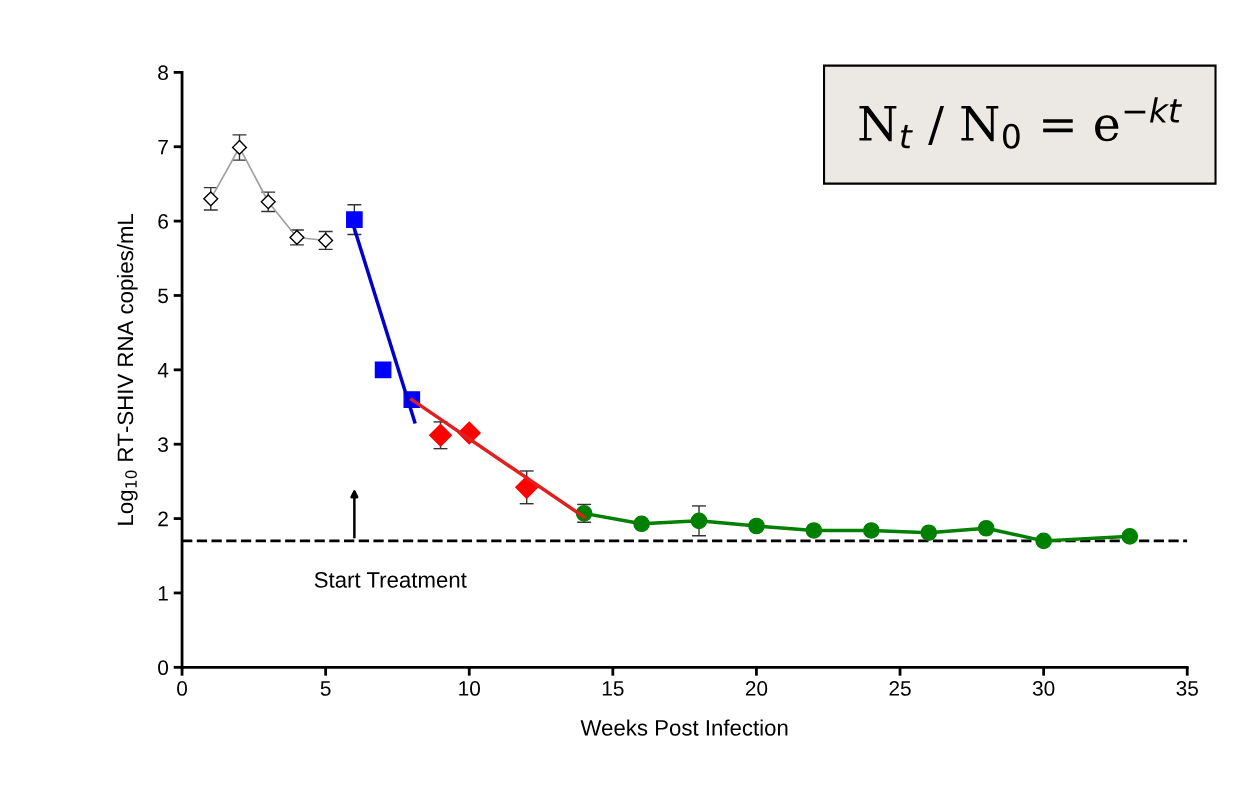 The height and width of the screenshot is (804, 1259). What do you see at coordinates (325, 688) in the screenshot?
I see `x-tick-label: 5` at bounding box center [325, 688].